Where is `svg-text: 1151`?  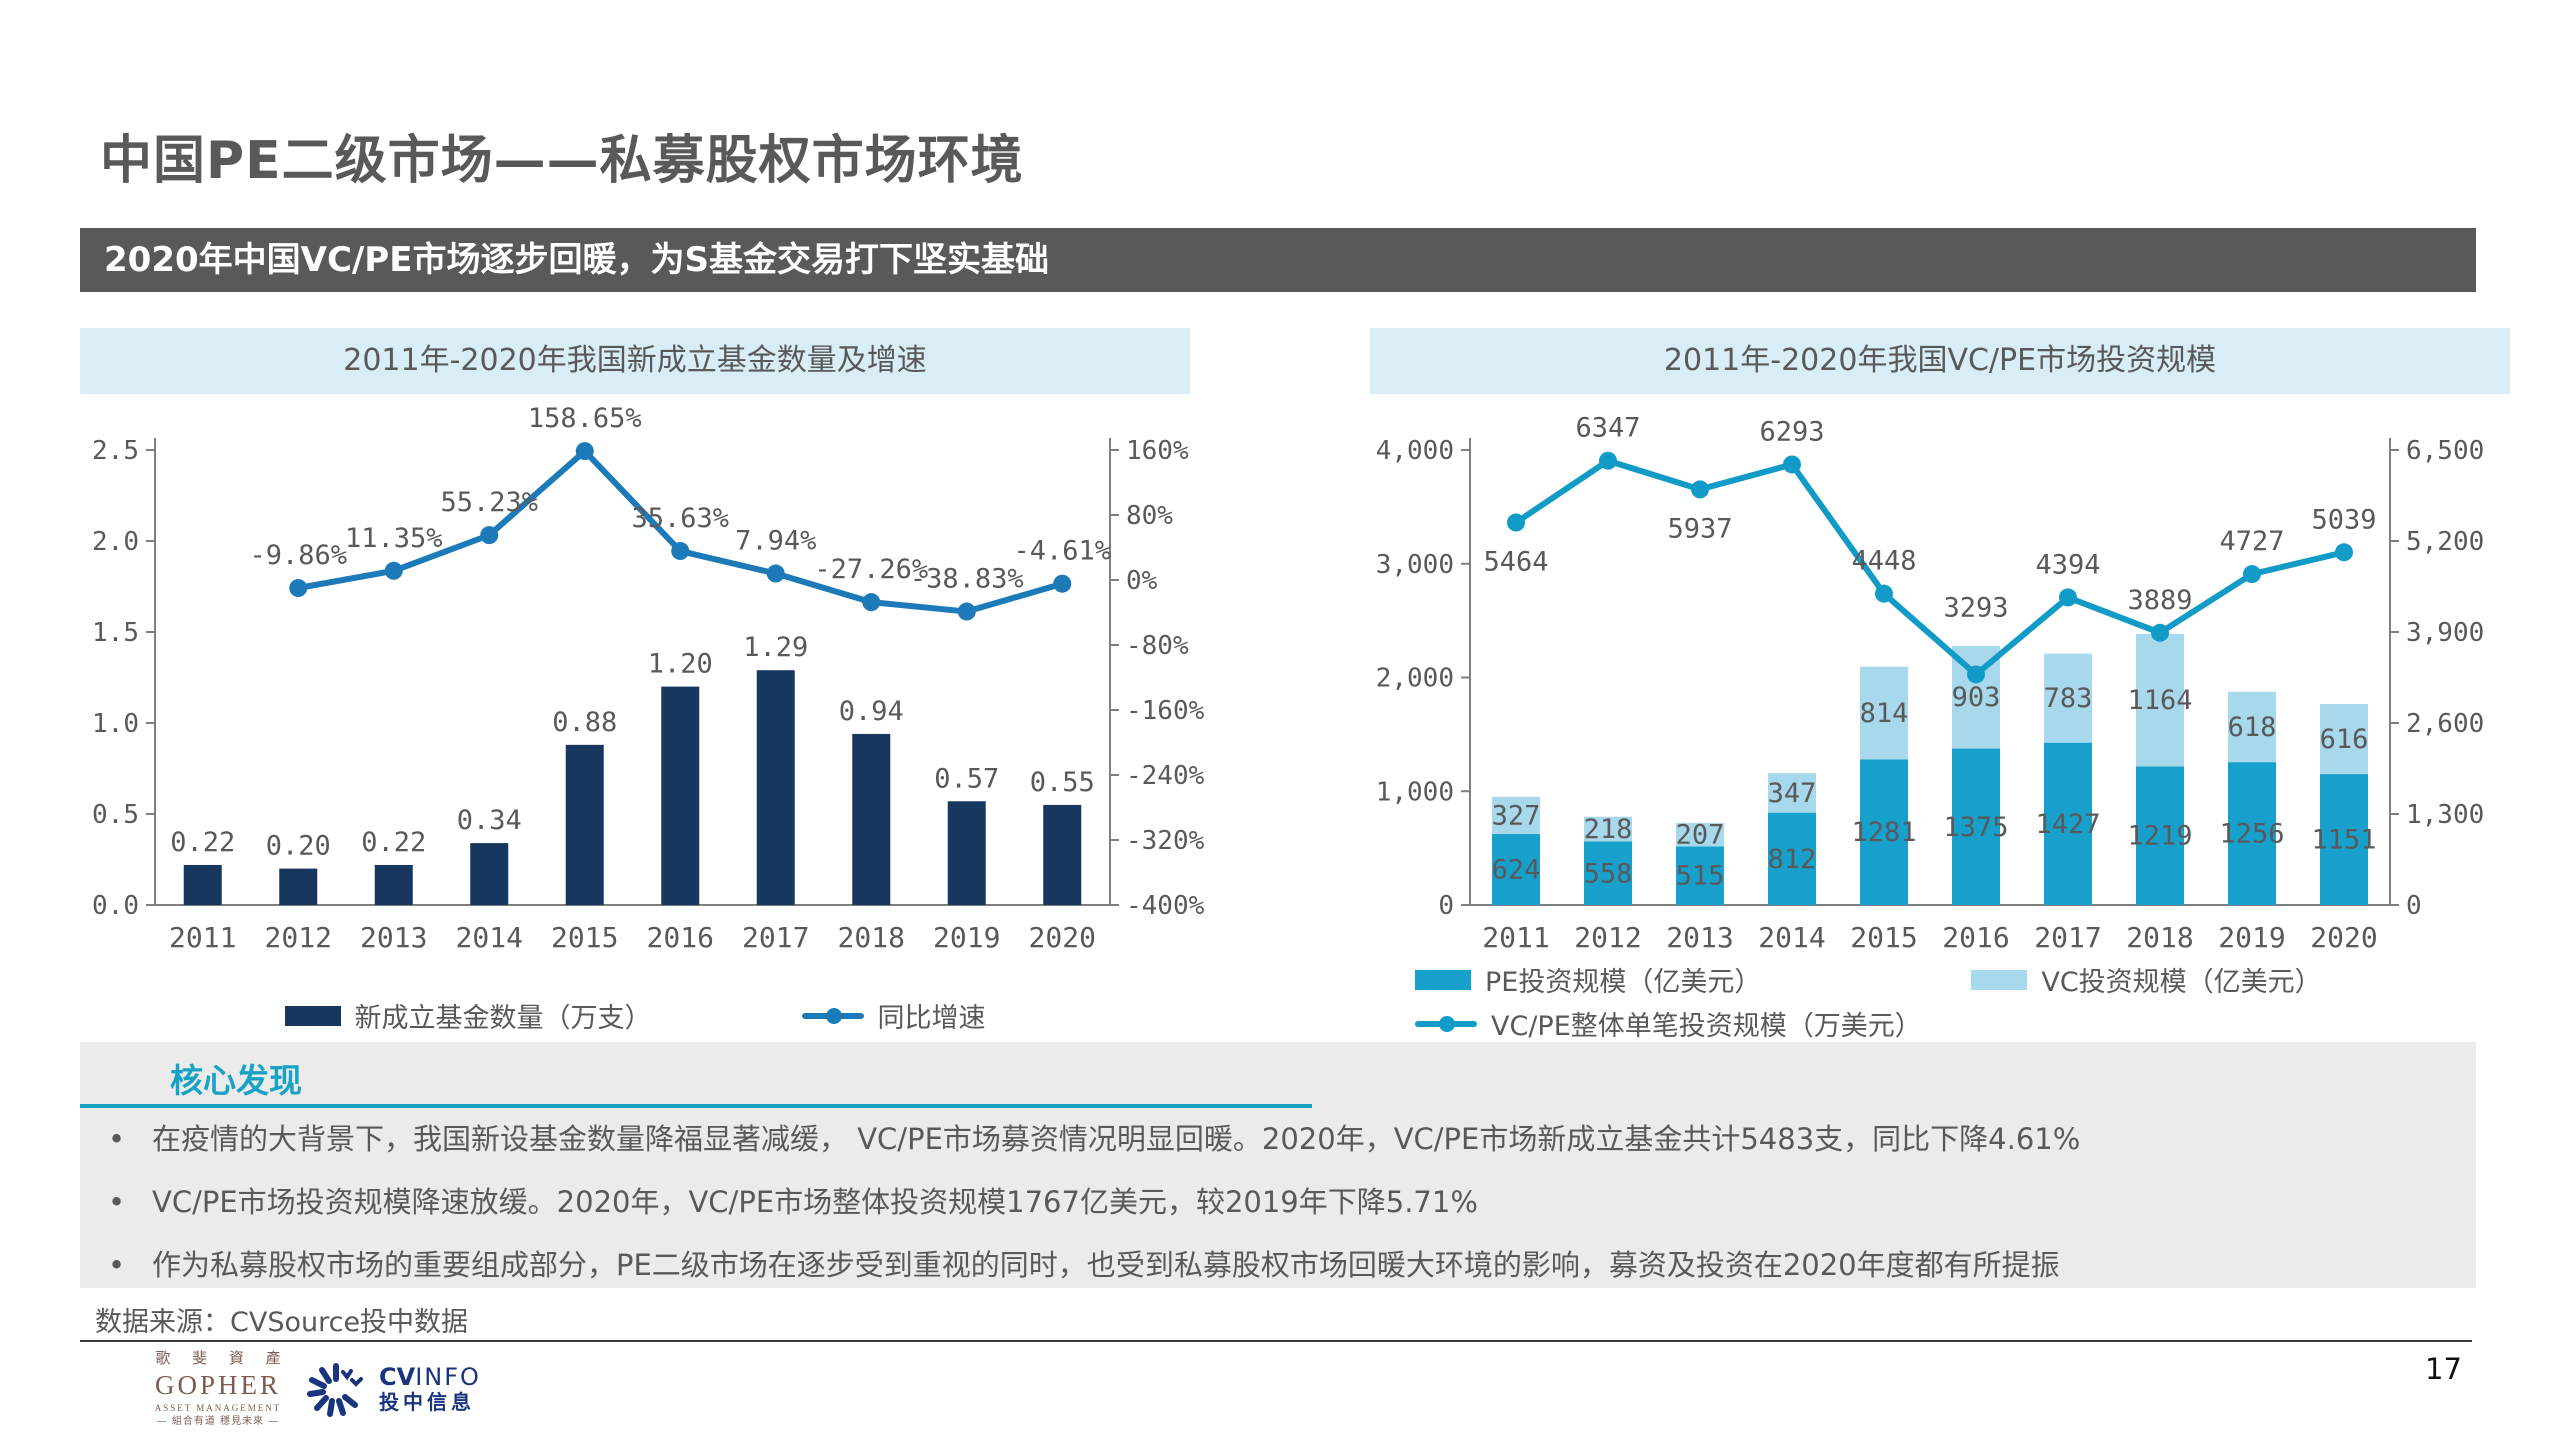 svg-text: 1151 is located at coordinates (2343, 840).